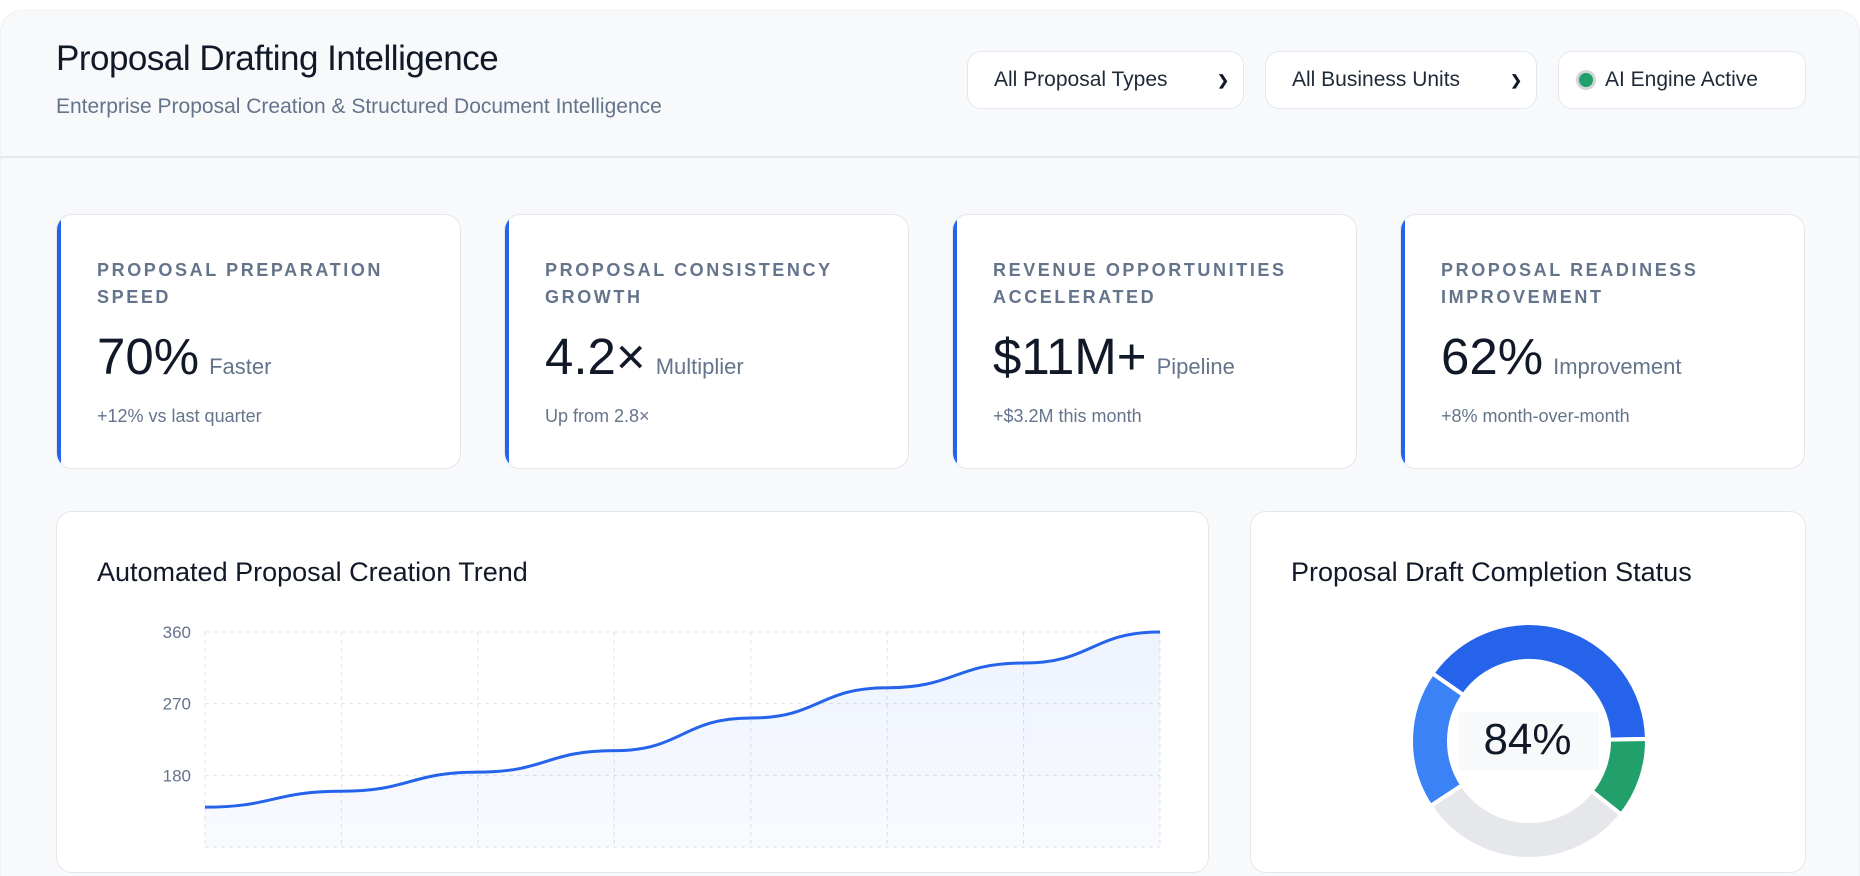  Describe the element at coordinates (179, 416) in the screenshot. I see `kpi-note: +12% vs last quarter` at that location.